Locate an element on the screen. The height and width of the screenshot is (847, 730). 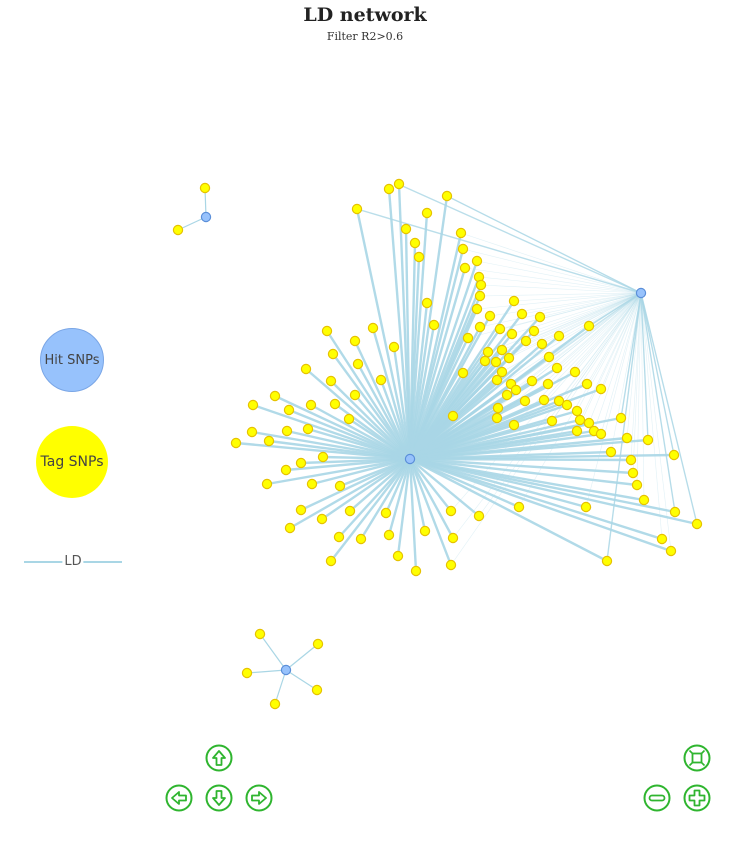
nav-up-button is located at coordinates (219, 758).